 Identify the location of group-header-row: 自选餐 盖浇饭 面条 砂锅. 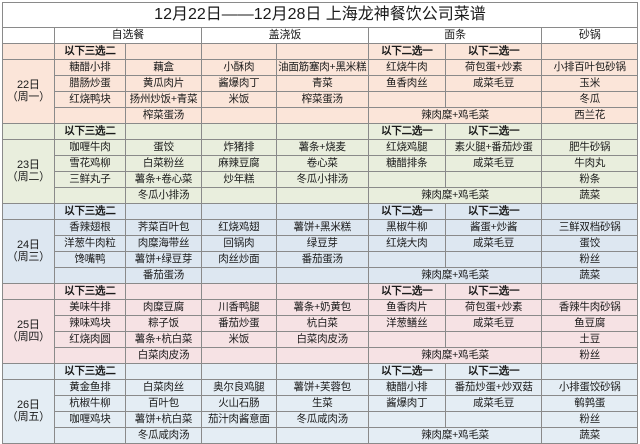
(320, 35).